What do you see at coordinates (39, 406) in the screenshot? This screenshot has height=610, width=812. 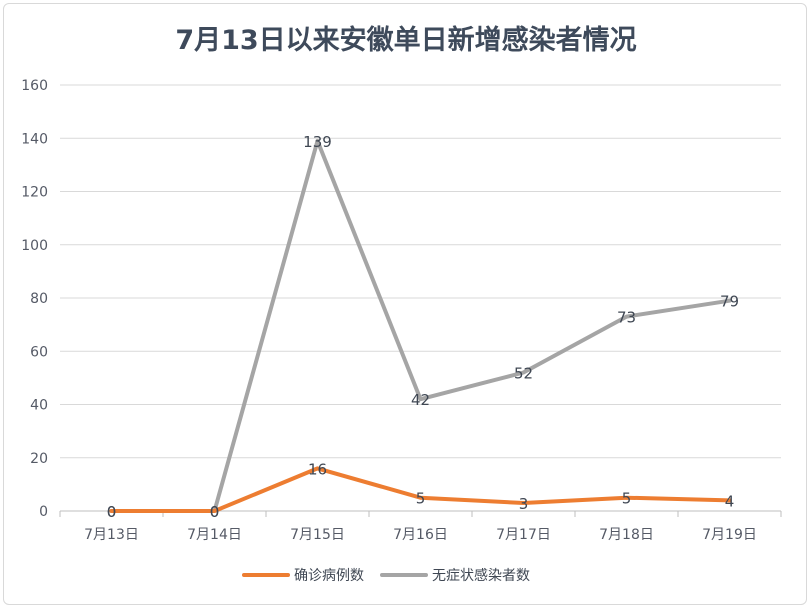 I see `y-tick-label: 40` at bounding box center [39, 406].